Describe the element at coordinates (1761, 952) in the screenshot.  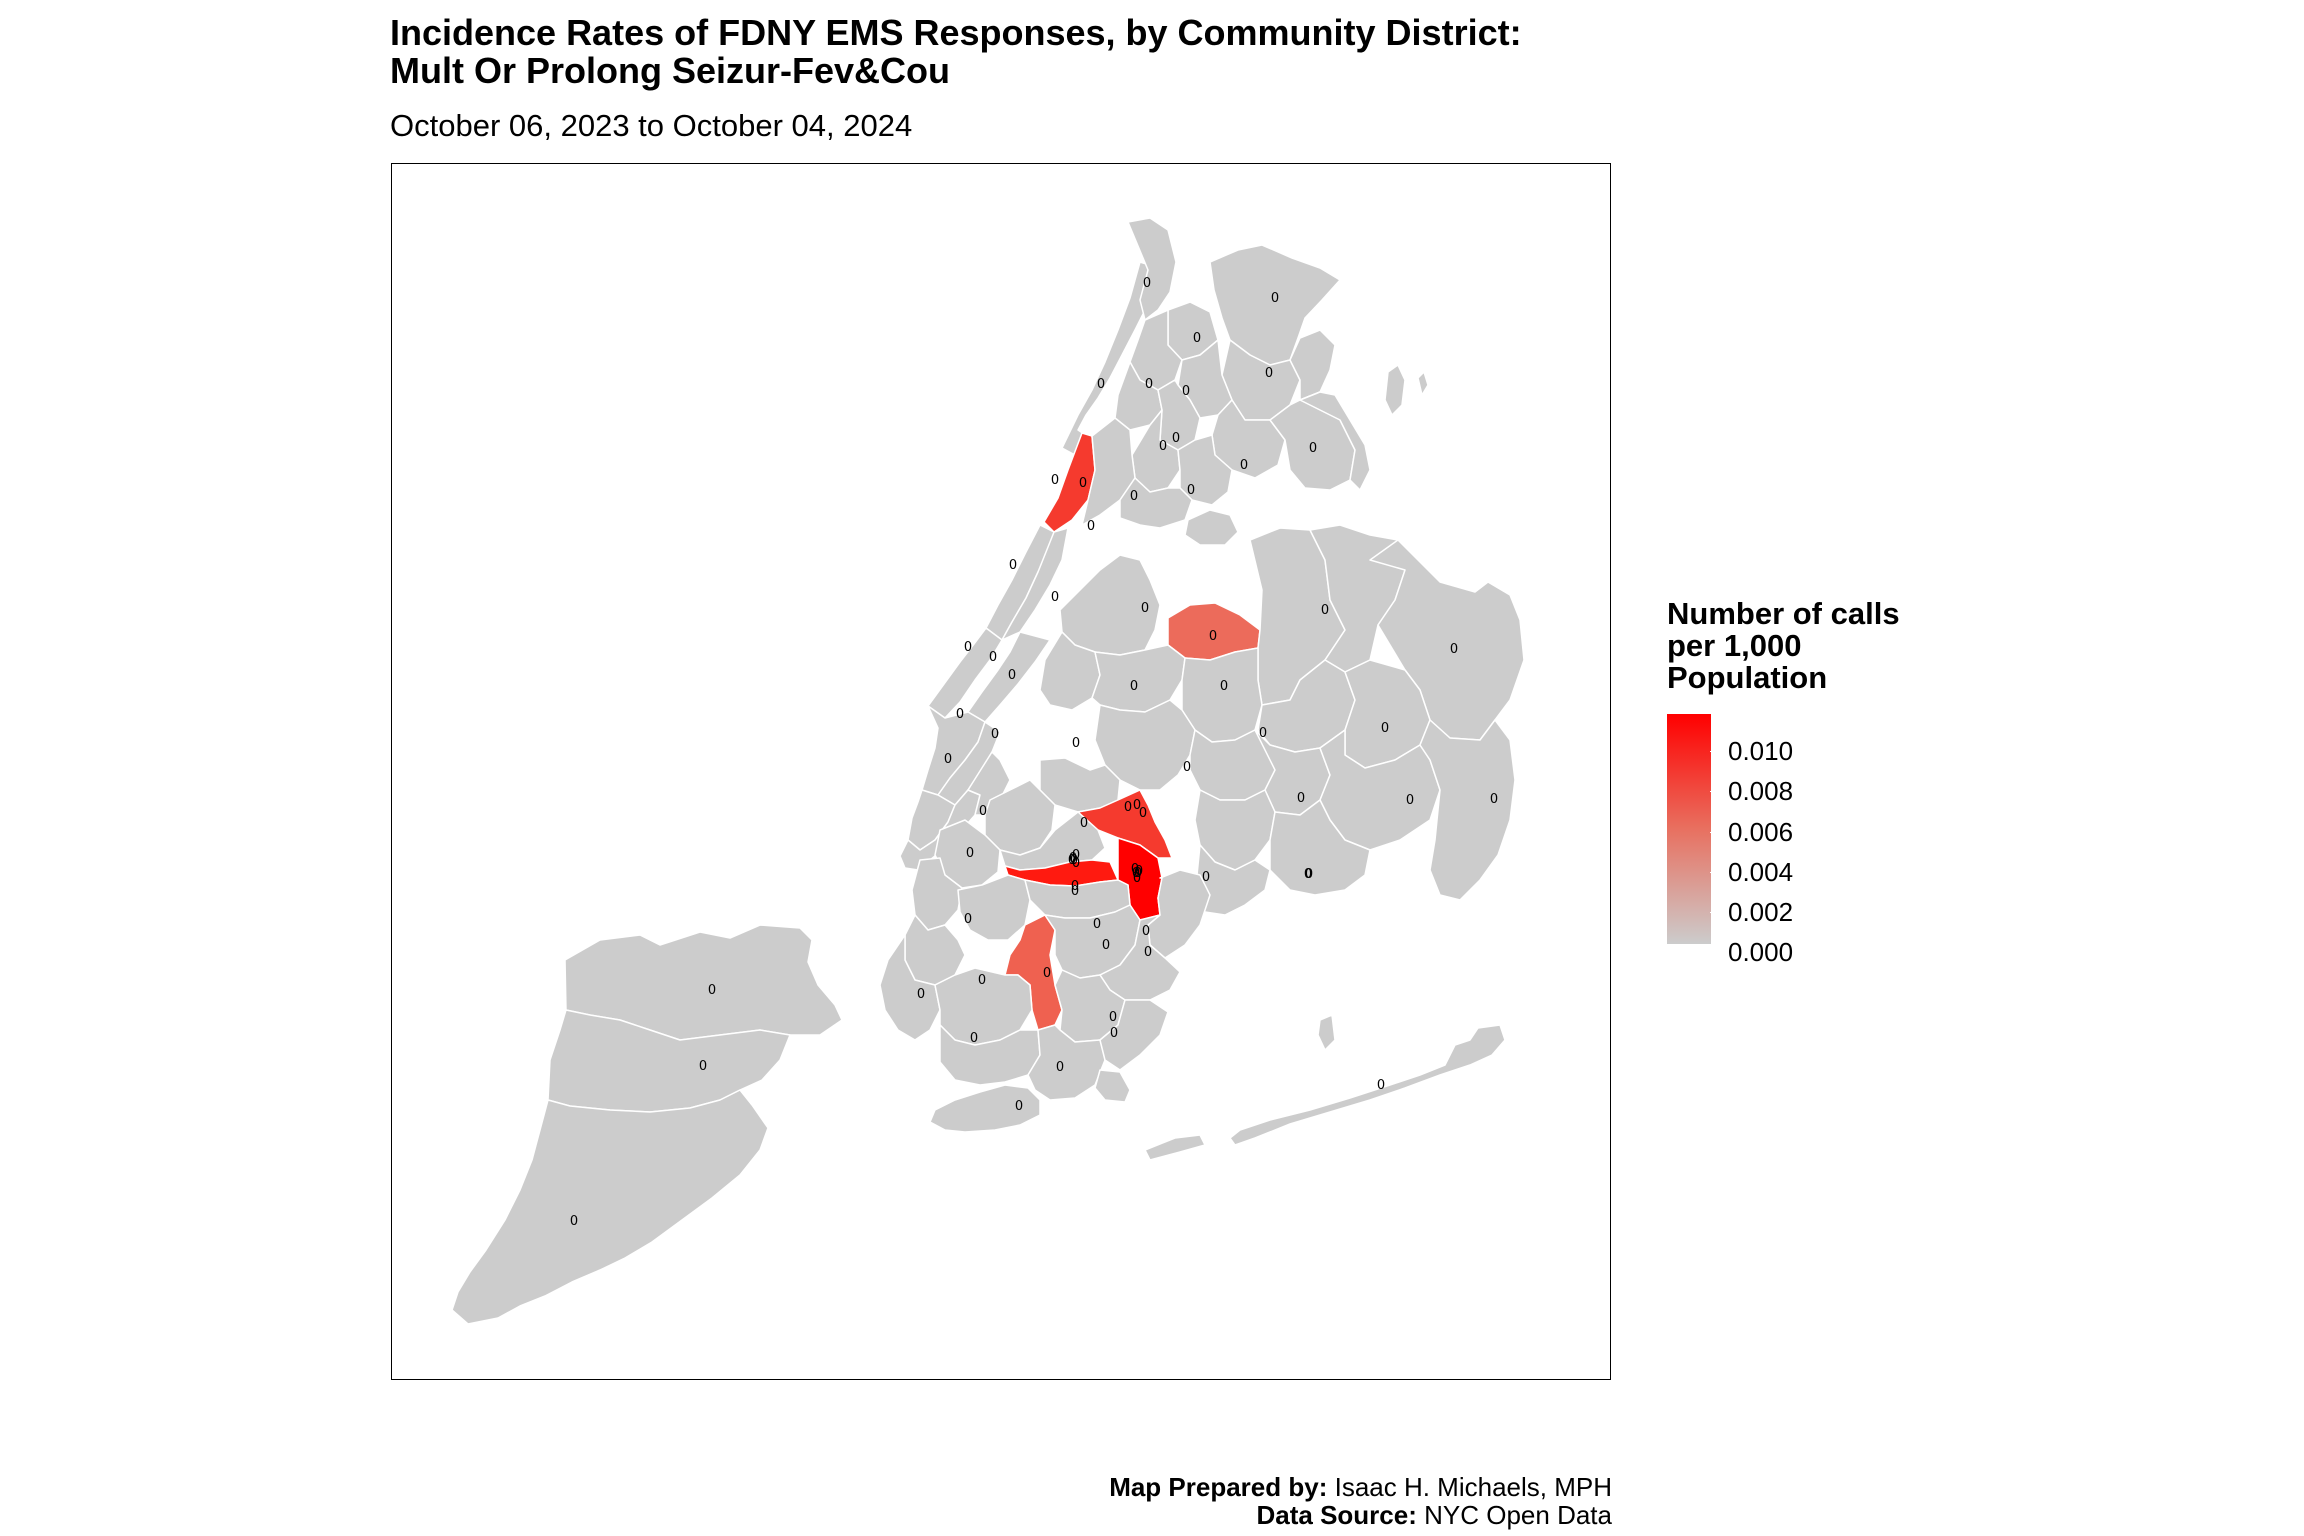
I see `legend-label: 0.000` at that location.